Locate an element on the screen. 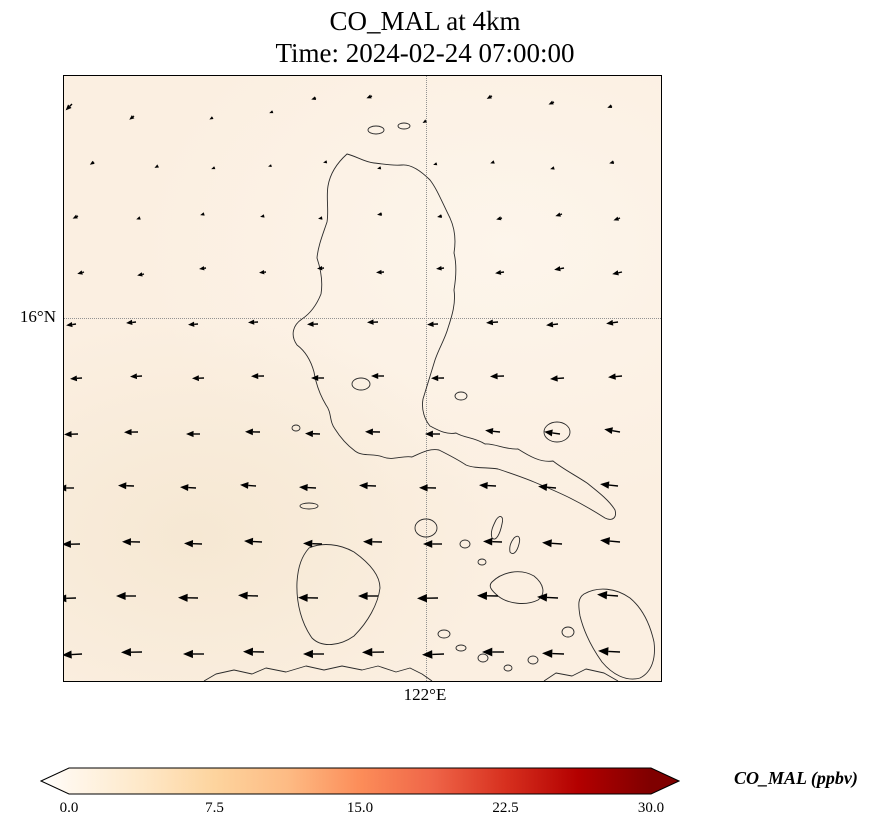 Image resolution: width=889 pixels, height=836 pixels. visayas-islets is located at coordinates (488, 650).